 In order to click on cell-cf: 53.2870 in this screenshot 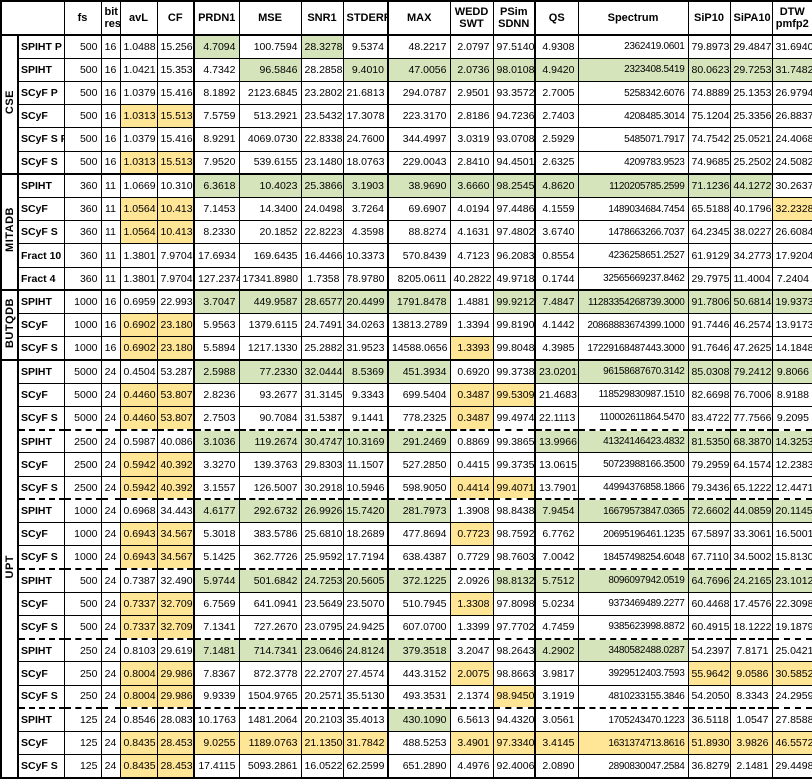, I will do `click(175, 371)`.